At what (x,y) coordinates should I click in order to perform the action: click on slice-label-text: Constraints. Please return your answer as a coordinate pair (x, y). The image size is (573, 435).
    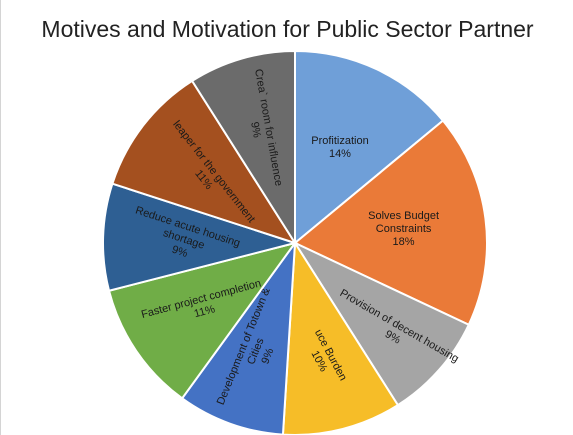
    Looking at the image, I should click on (404, 229).